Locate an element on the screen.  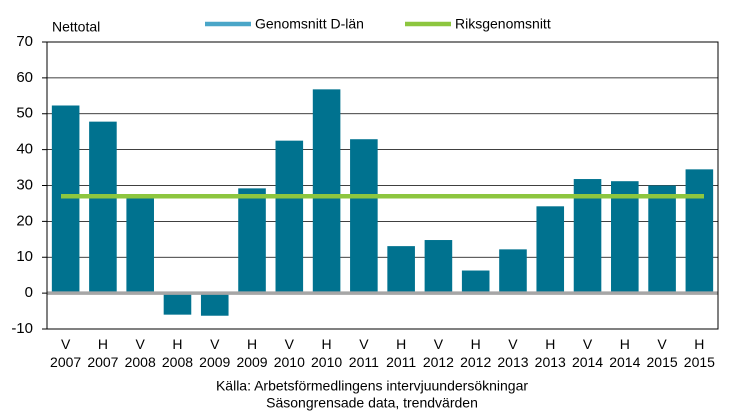
source-note: Säsongrensade data, trendvärden is located at coordinates (372, 403).